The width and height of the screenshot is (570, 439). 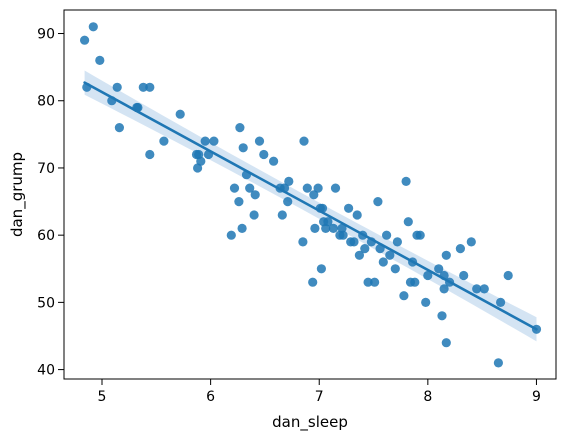 What do you see at coordinates (17, 194) in the screenshot?
I see `y-axis-label: dan_grump` at bounding box center [17, 194].